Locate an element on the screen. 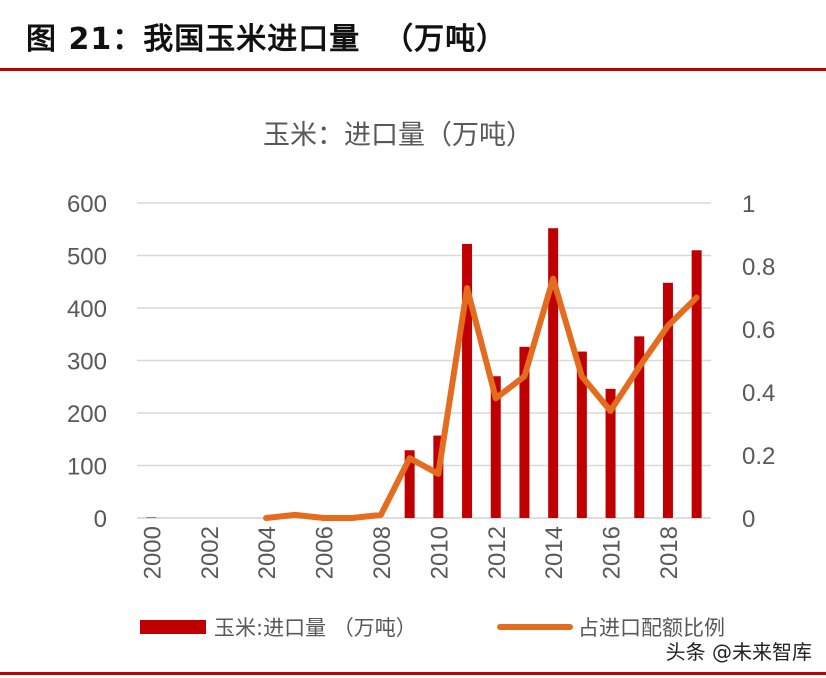 This screenshot has width=826, height=678. y-right-tick-label: 0 is located at coordinates (748, 519).